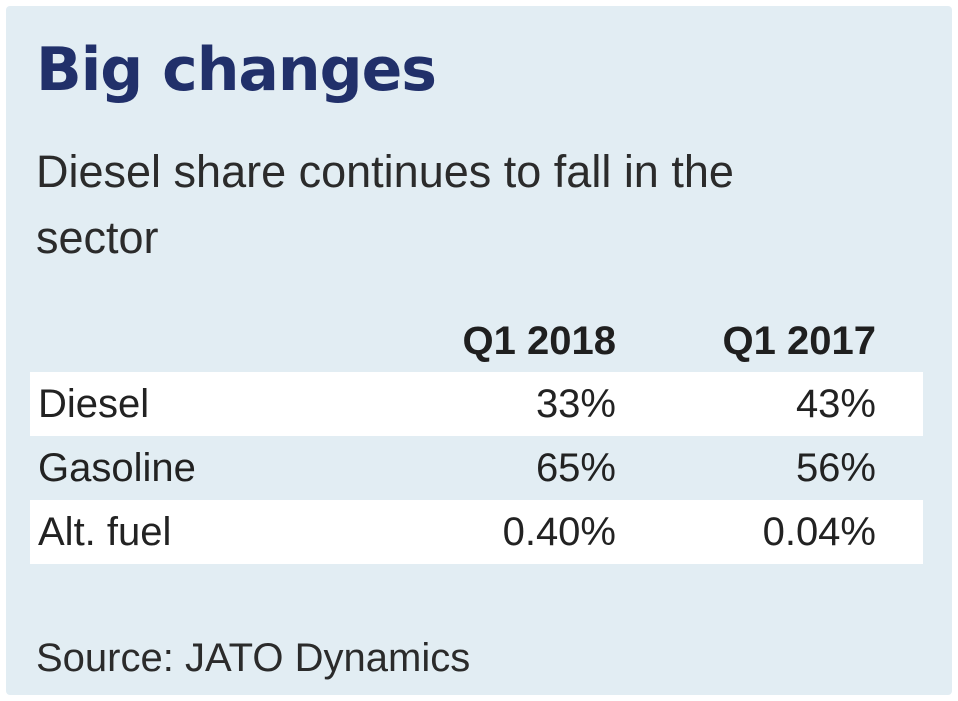 This screenshot has width=958, height=701. Describe the element at coordinates (476, 404) in the screenshot. I see `table-row: Diesel 33% 43%` at that location.